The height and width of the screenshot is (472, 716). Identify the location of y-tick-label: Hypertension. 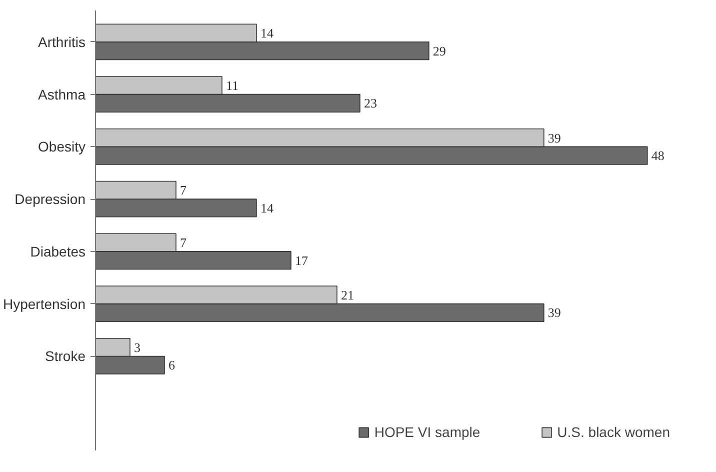
(44, 304).